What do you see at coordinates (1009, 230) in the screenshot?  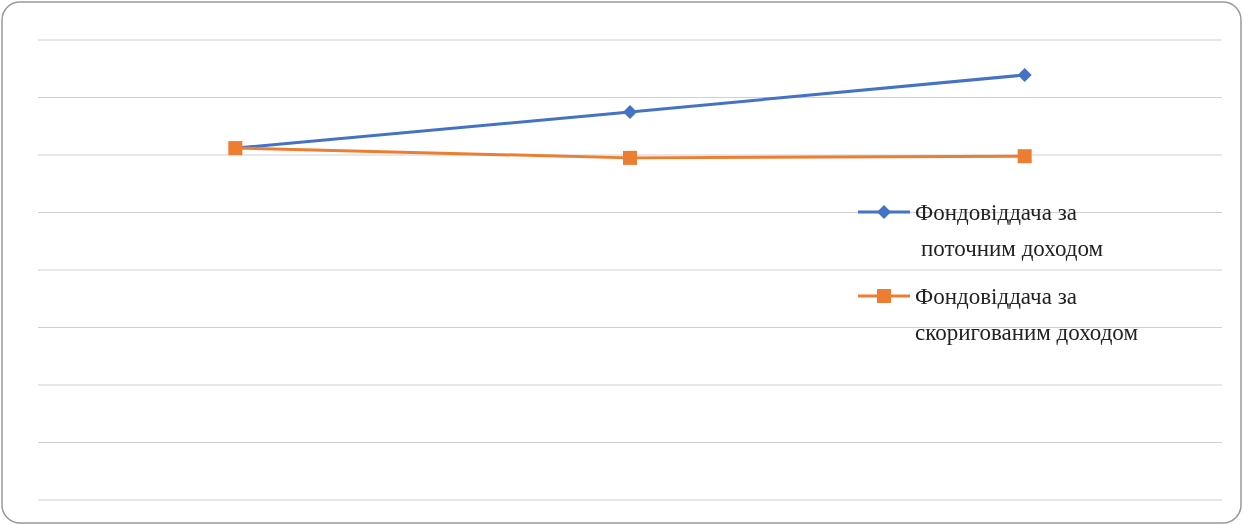 I see `legend-label: Фондовіддача за поточним доходом` at bounding box center [1009, 230].